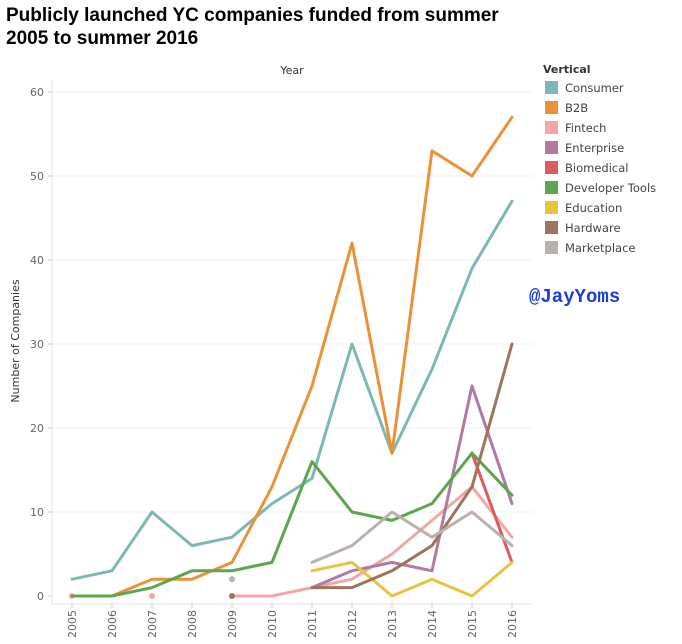 The width and height of the screenshot is (682, 644). Describe the element at coordinates (15, 340) in the screenshot. I see `y-axis-title: Number of Companies` at that location.